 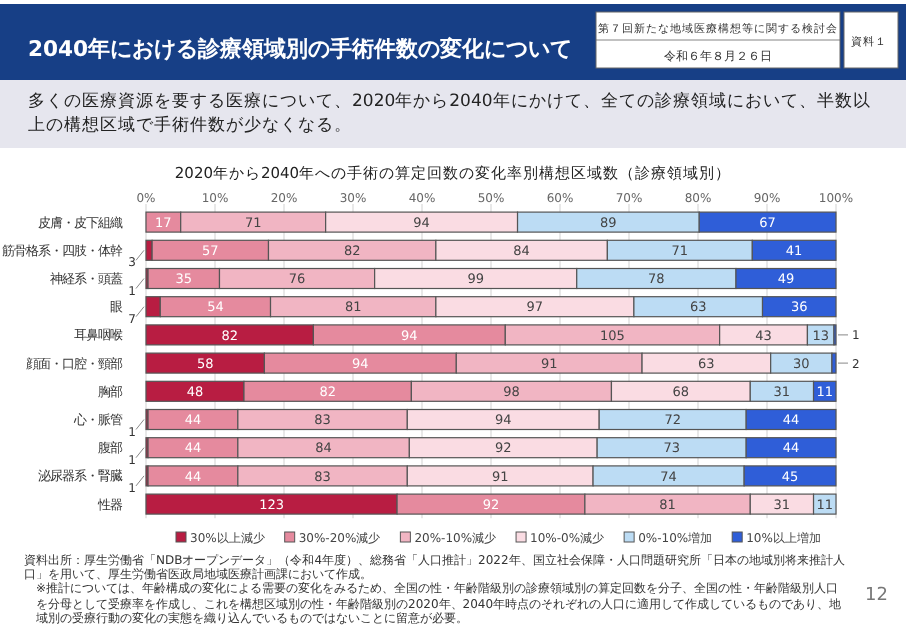 What do you see at coordinates (450, 115) in the screenshot?
I see `text: 多くの医療資源を要する医療について、2020年から2040年にかけて、全ての診療領域において、半数以上の構想区域で手術件数が少なくなる。` at bounding box center [450, 115].